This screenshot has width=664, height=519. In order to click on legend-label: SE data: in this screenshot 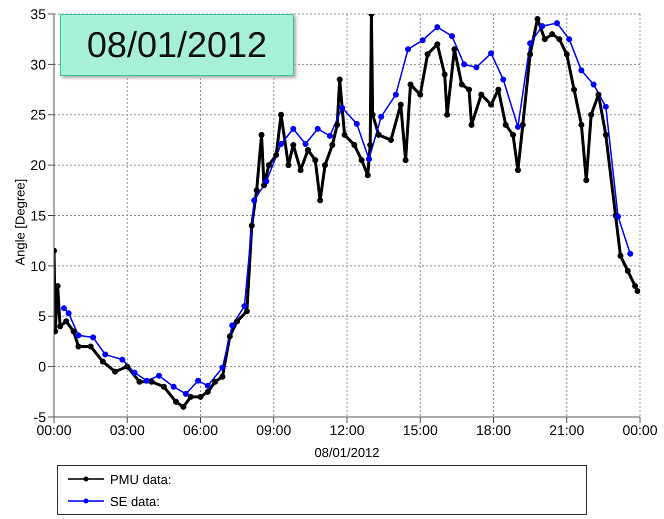, I will do `click(135, 501)`.